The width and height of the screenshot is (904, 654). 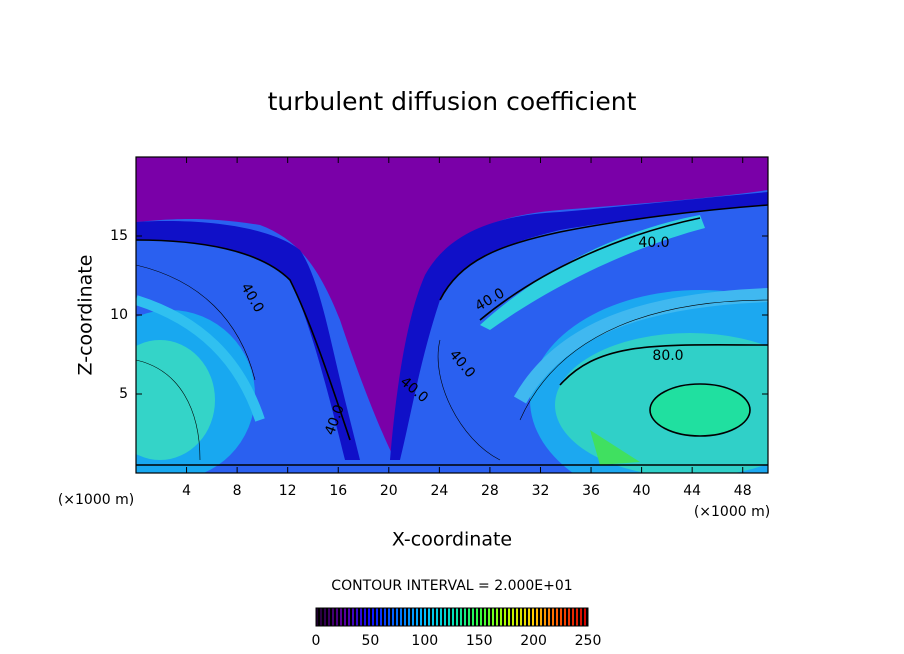 What do you see at coordinates (653, 243) in the screenshot?
I see `contour-label: 40.0` at bounding box center [653, 243].